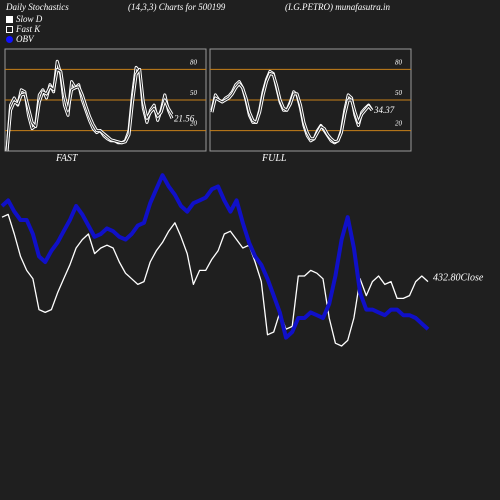 The height and width of the screenshot is (500, 500). Describe the element at coordinates (384, 110) in the screenshot. I see `full-last-value-label: 34.37` at that location.